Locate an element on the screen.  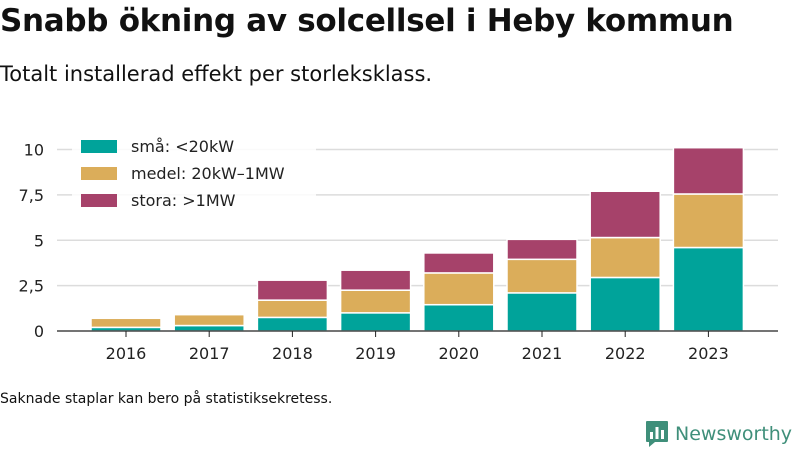
y-tick-label: 5 is located at coordinates (39, 240).